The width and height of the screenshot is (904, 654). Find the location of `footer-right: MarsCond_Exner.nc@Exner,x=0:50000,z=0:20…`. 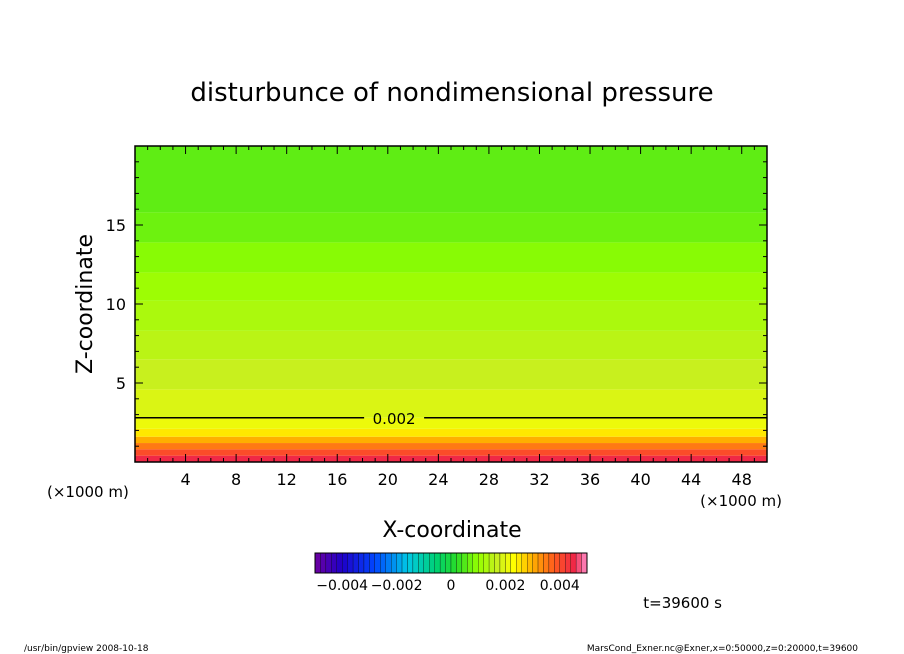

footer-right: MarsCond_Exner.nc@Exner,x=0:50000,z=0:20… is located at coordinates (722, 649).